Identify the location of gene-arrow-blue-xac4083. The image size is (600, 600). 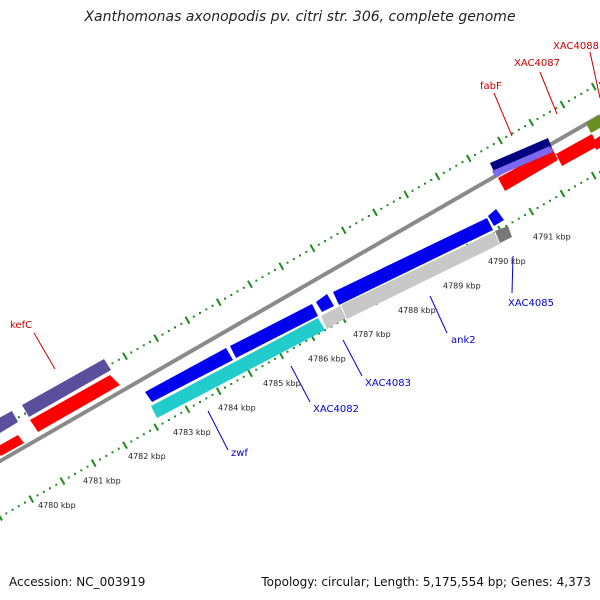
(413, 261).